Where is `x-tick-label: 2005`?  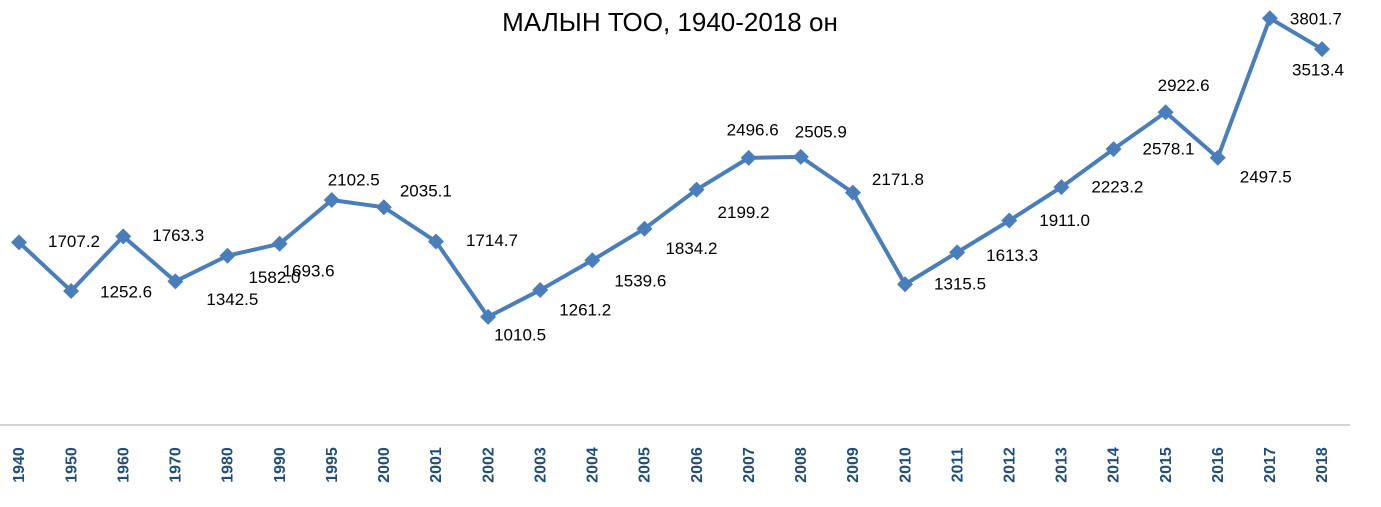
x-tick-label: 2005 is located at coordinates (645, 465).